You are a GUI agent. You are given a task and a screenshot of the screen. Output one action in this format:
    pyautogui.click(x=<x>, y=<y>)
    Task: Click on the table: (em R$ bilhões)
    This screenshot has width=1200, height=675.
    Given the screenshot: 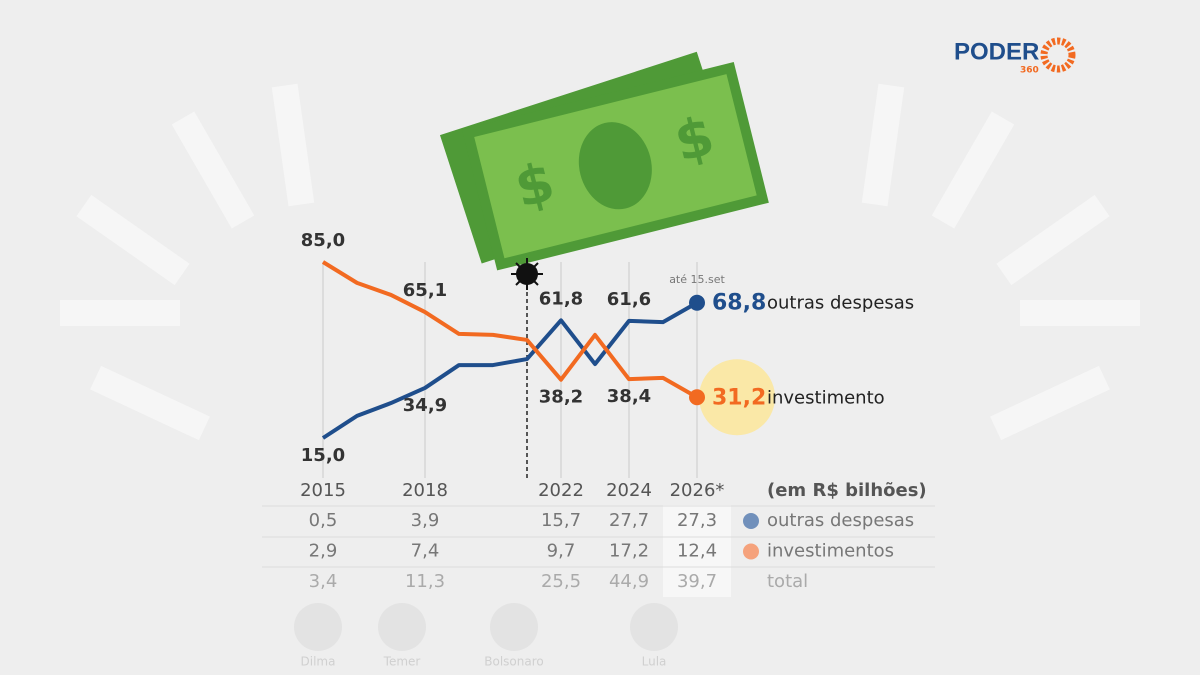 What is the action you would take?
    pyautogui.click(x=598, y=538)
    